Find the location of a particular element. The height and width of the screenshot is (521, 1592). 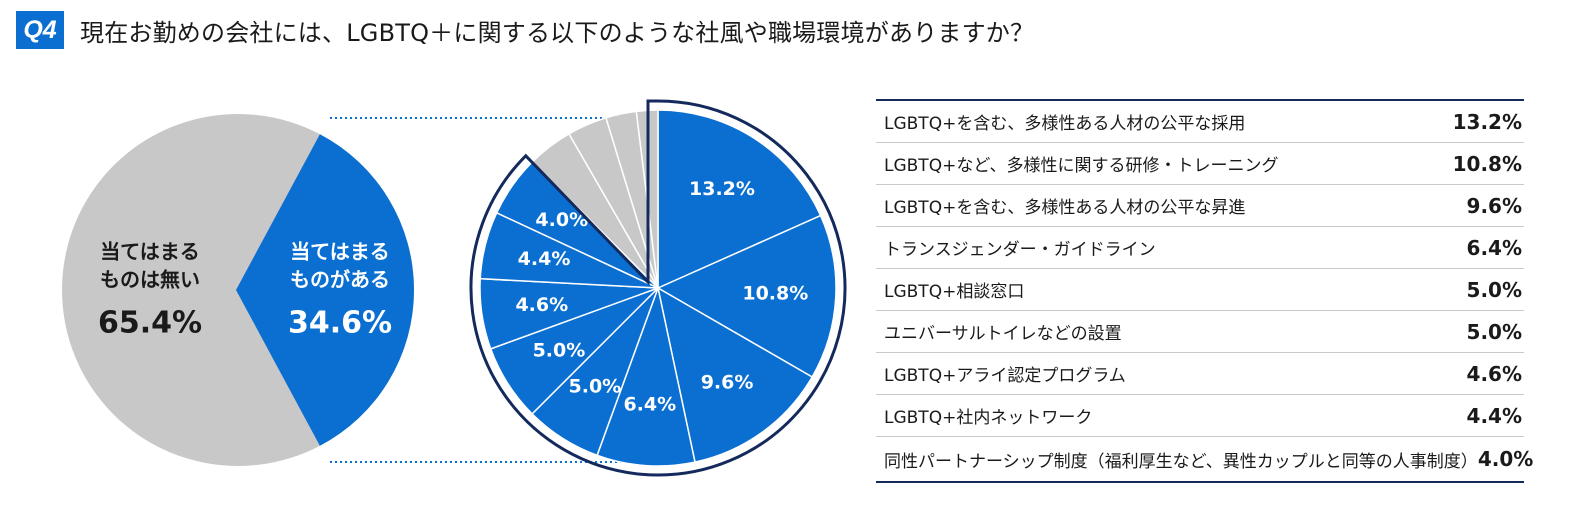

legend-row: トランスジェンダー・ガイドライン 6.4% is located at coordinates (1200, 248).